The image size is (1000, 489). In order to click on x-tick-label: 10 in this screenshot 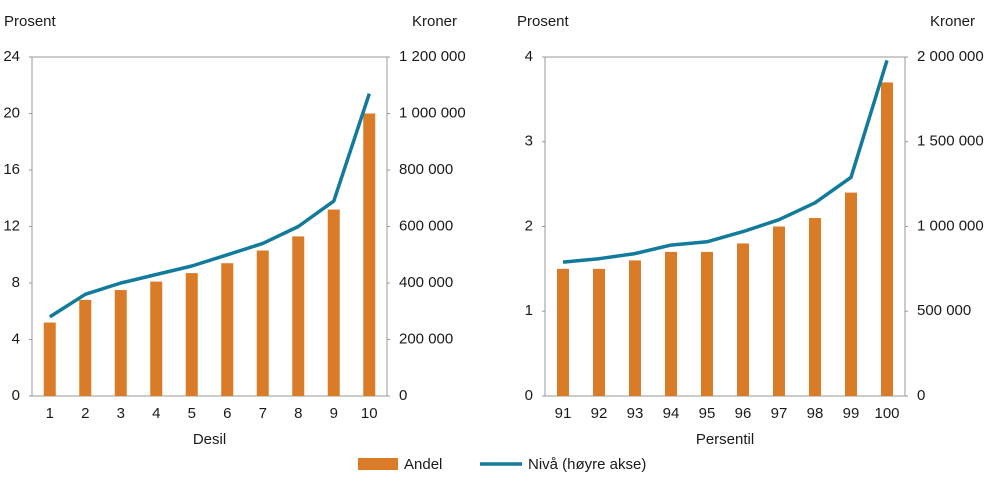, I will do `click(369, 413)`.